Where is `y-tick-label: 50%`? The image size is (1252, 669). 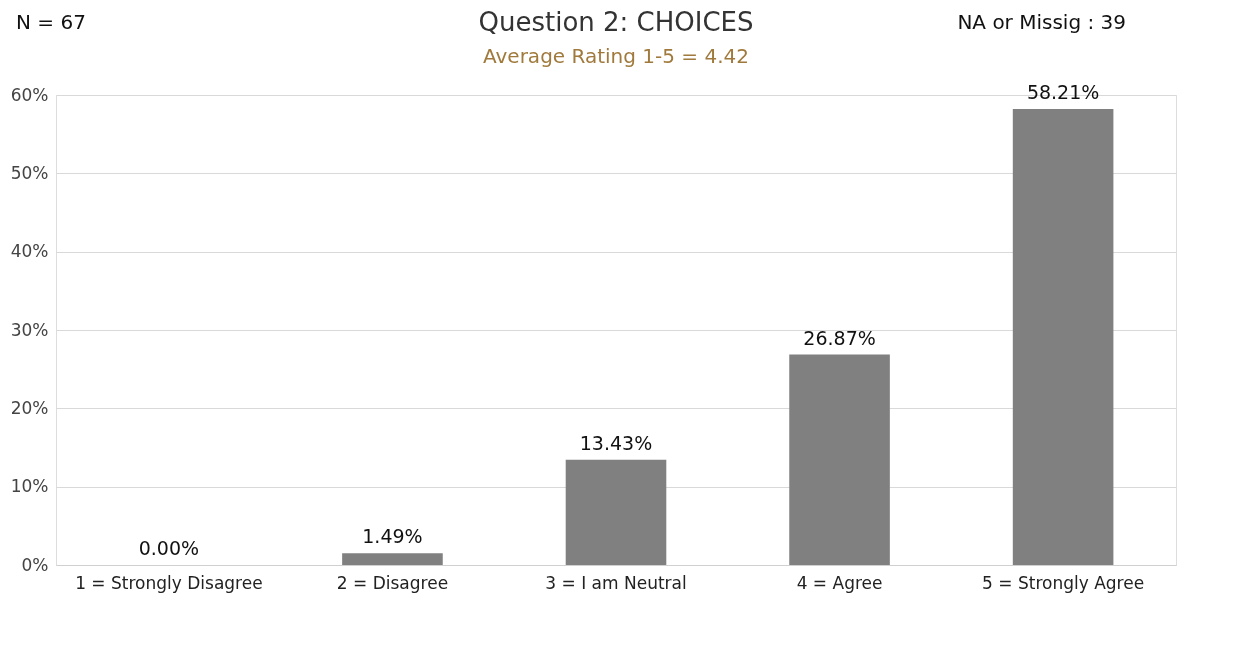 y-tick-label: 50% is located at coordinates (29, 172).